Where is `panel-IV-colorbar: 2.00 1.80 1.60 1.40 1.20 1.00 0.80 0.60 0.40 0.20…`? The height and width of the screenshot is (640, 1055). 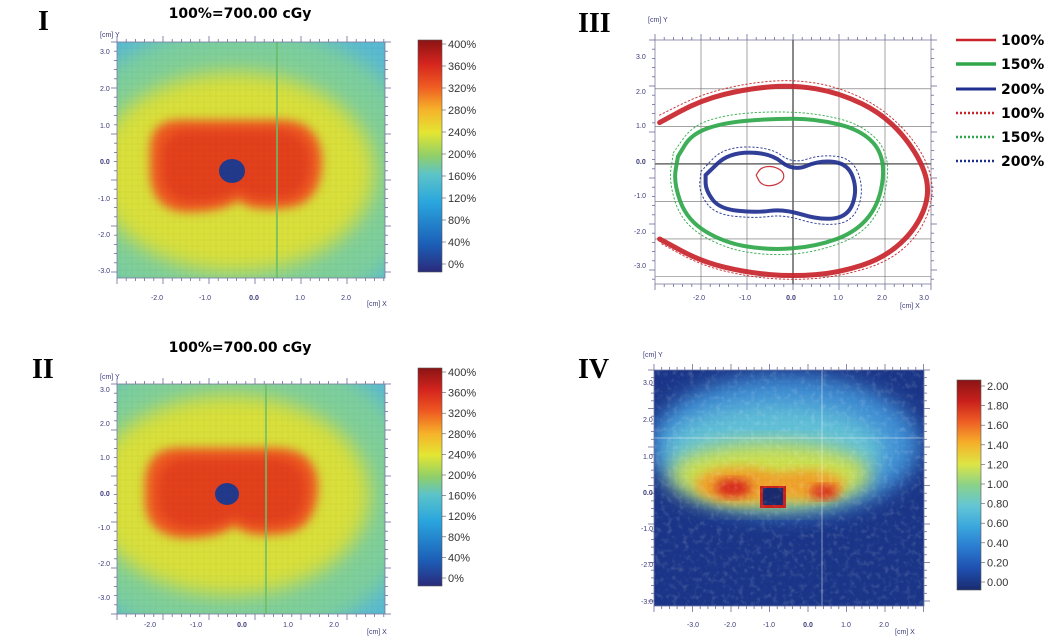 panel-IV-colorbar: 2.00 1.80 1.60 1.40 1.20 1.00 0.80 0.60 0.40 0.20… is located at coordinates (982, 485).